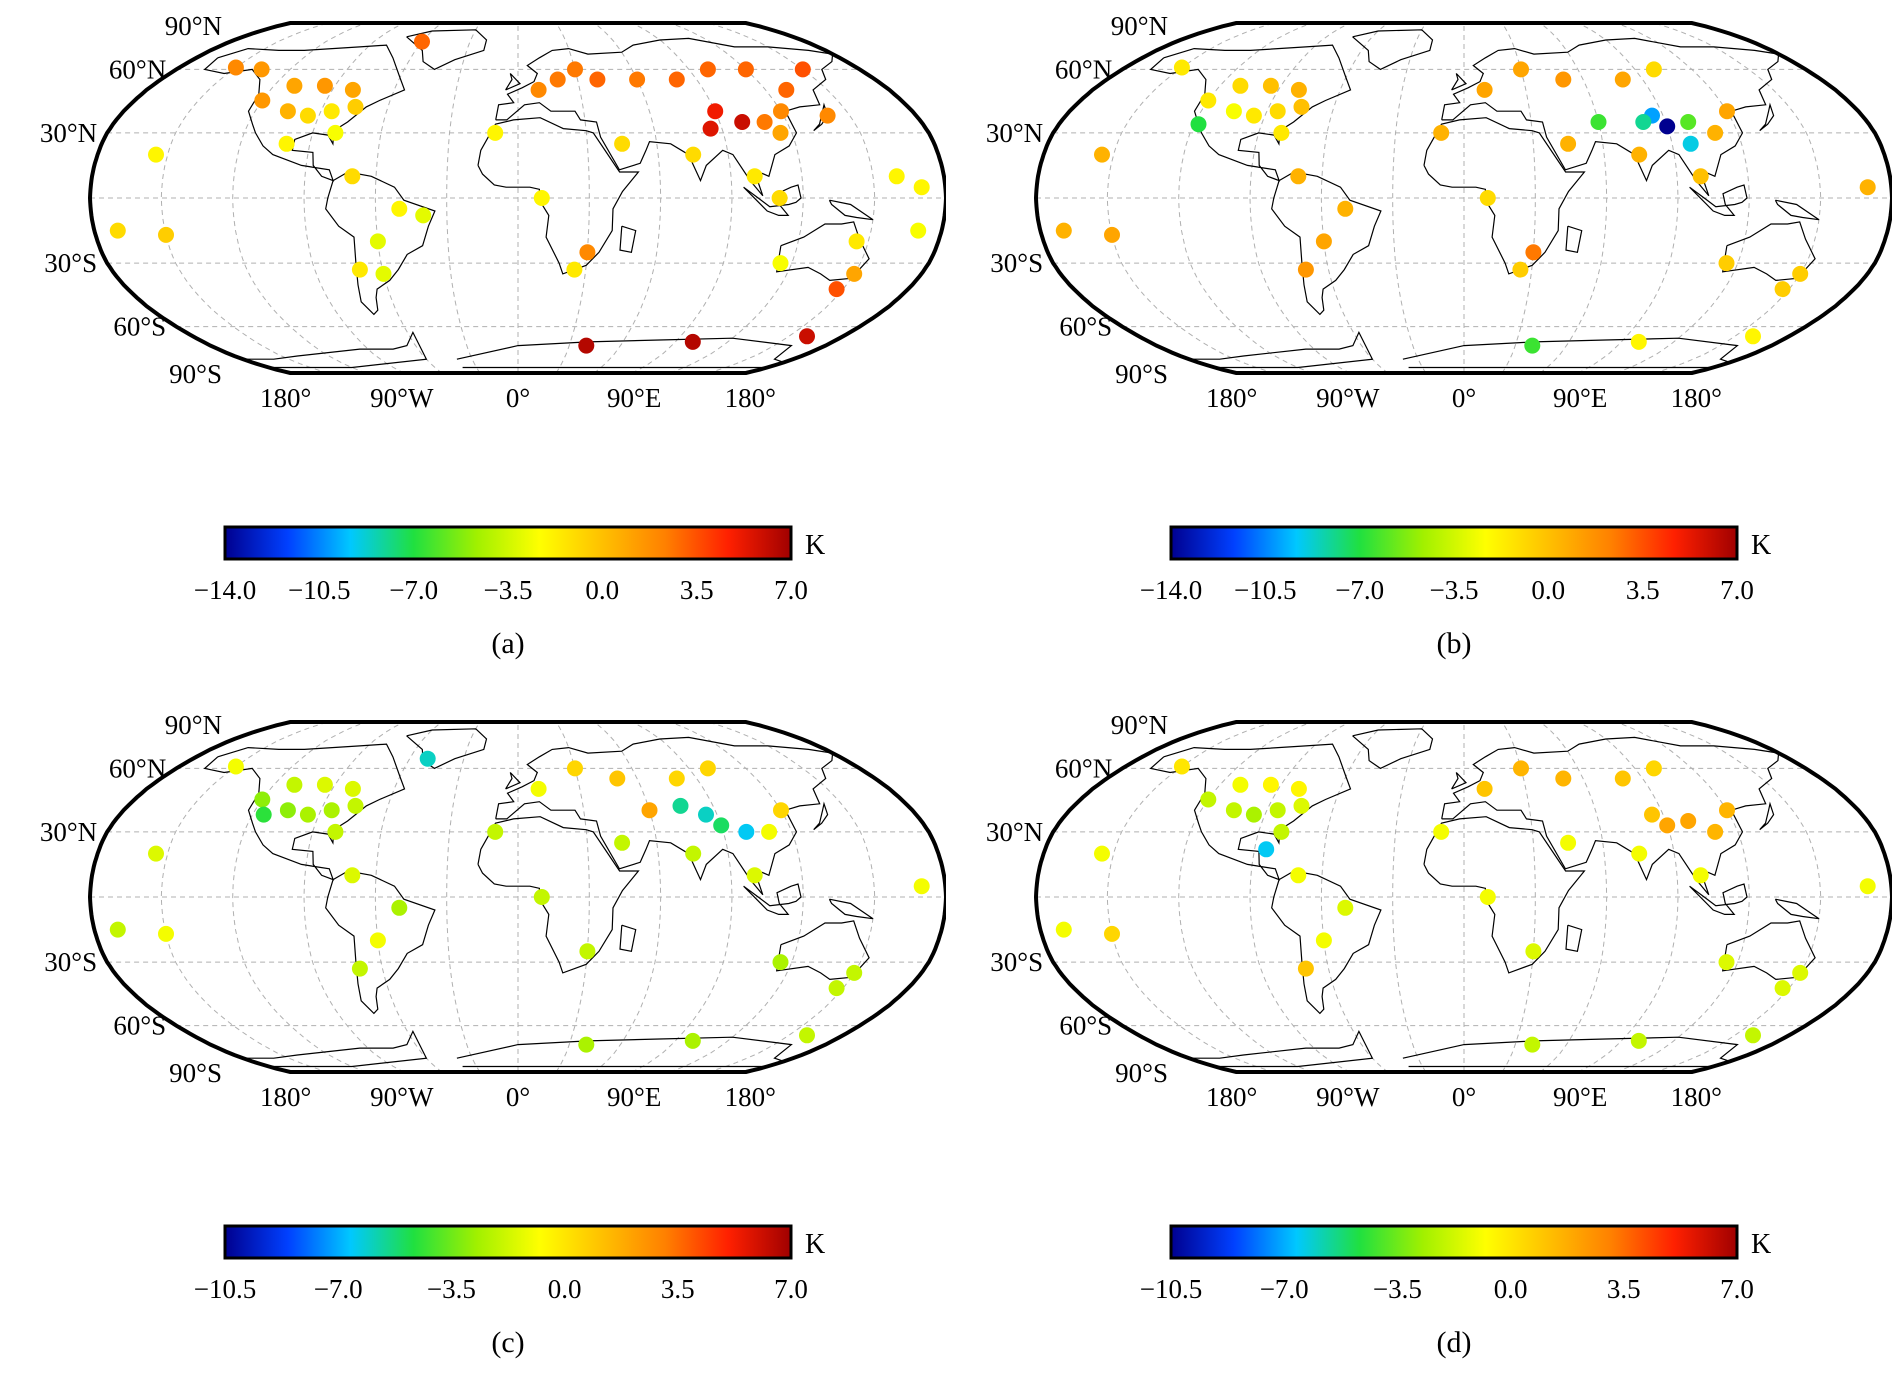 Image resolution: width=1892 pixels, height=1398 pixels. I want to click on colorbar-tick-label: −3.5, so click(451, 1289).